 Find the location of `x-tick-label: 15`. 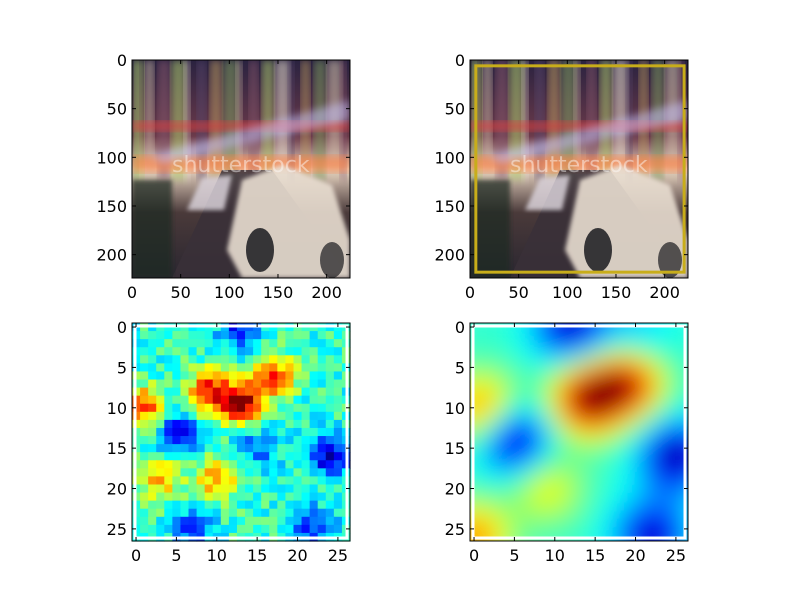

x-tick-label: 15 is located at coordinates (595, 555).